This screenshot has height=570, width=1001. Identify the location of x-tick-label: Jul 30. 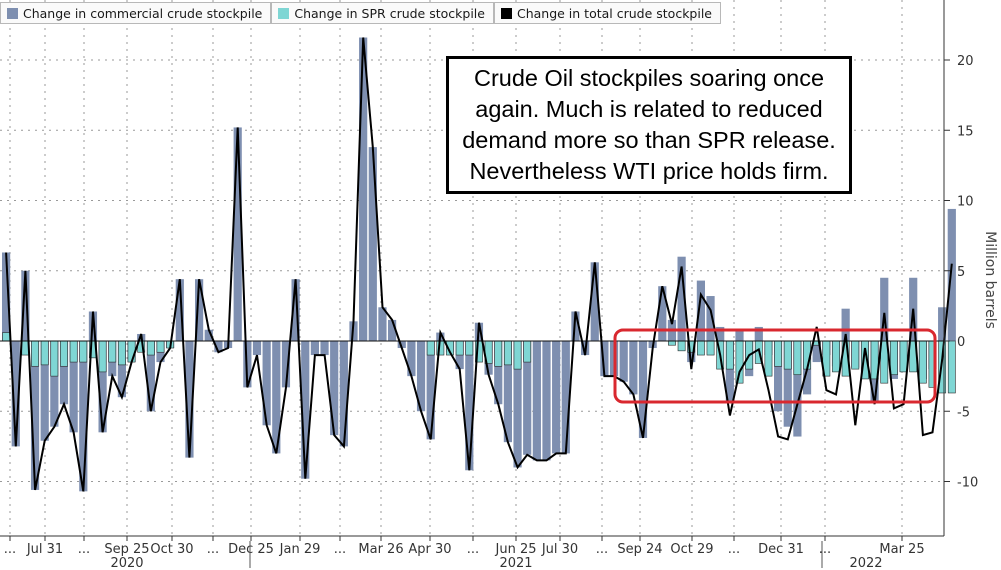
(559, 549).